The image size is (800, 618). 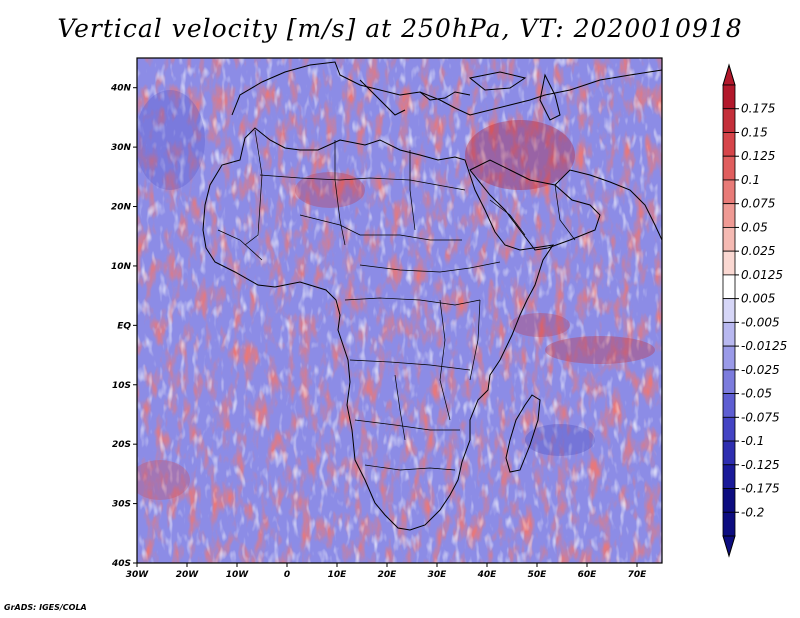 I want to click on colorbar-level-label: -0.025, so click(x=760, y=370).